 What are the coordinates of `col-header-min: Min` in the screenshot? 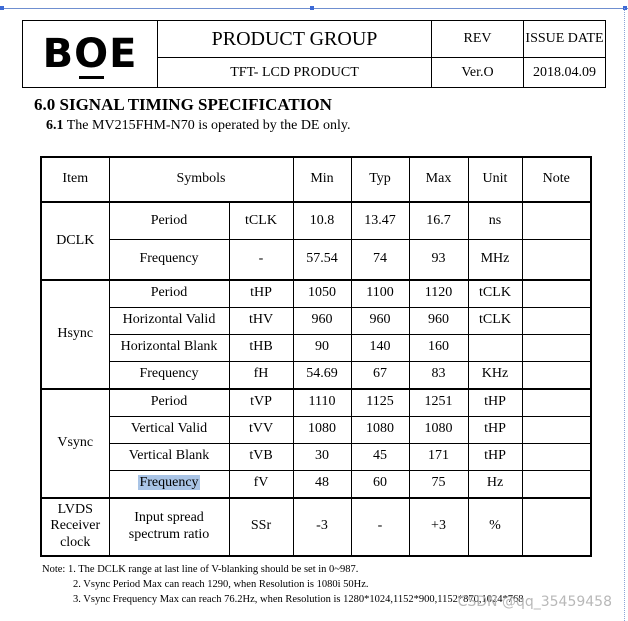 It's located at (322, 179).